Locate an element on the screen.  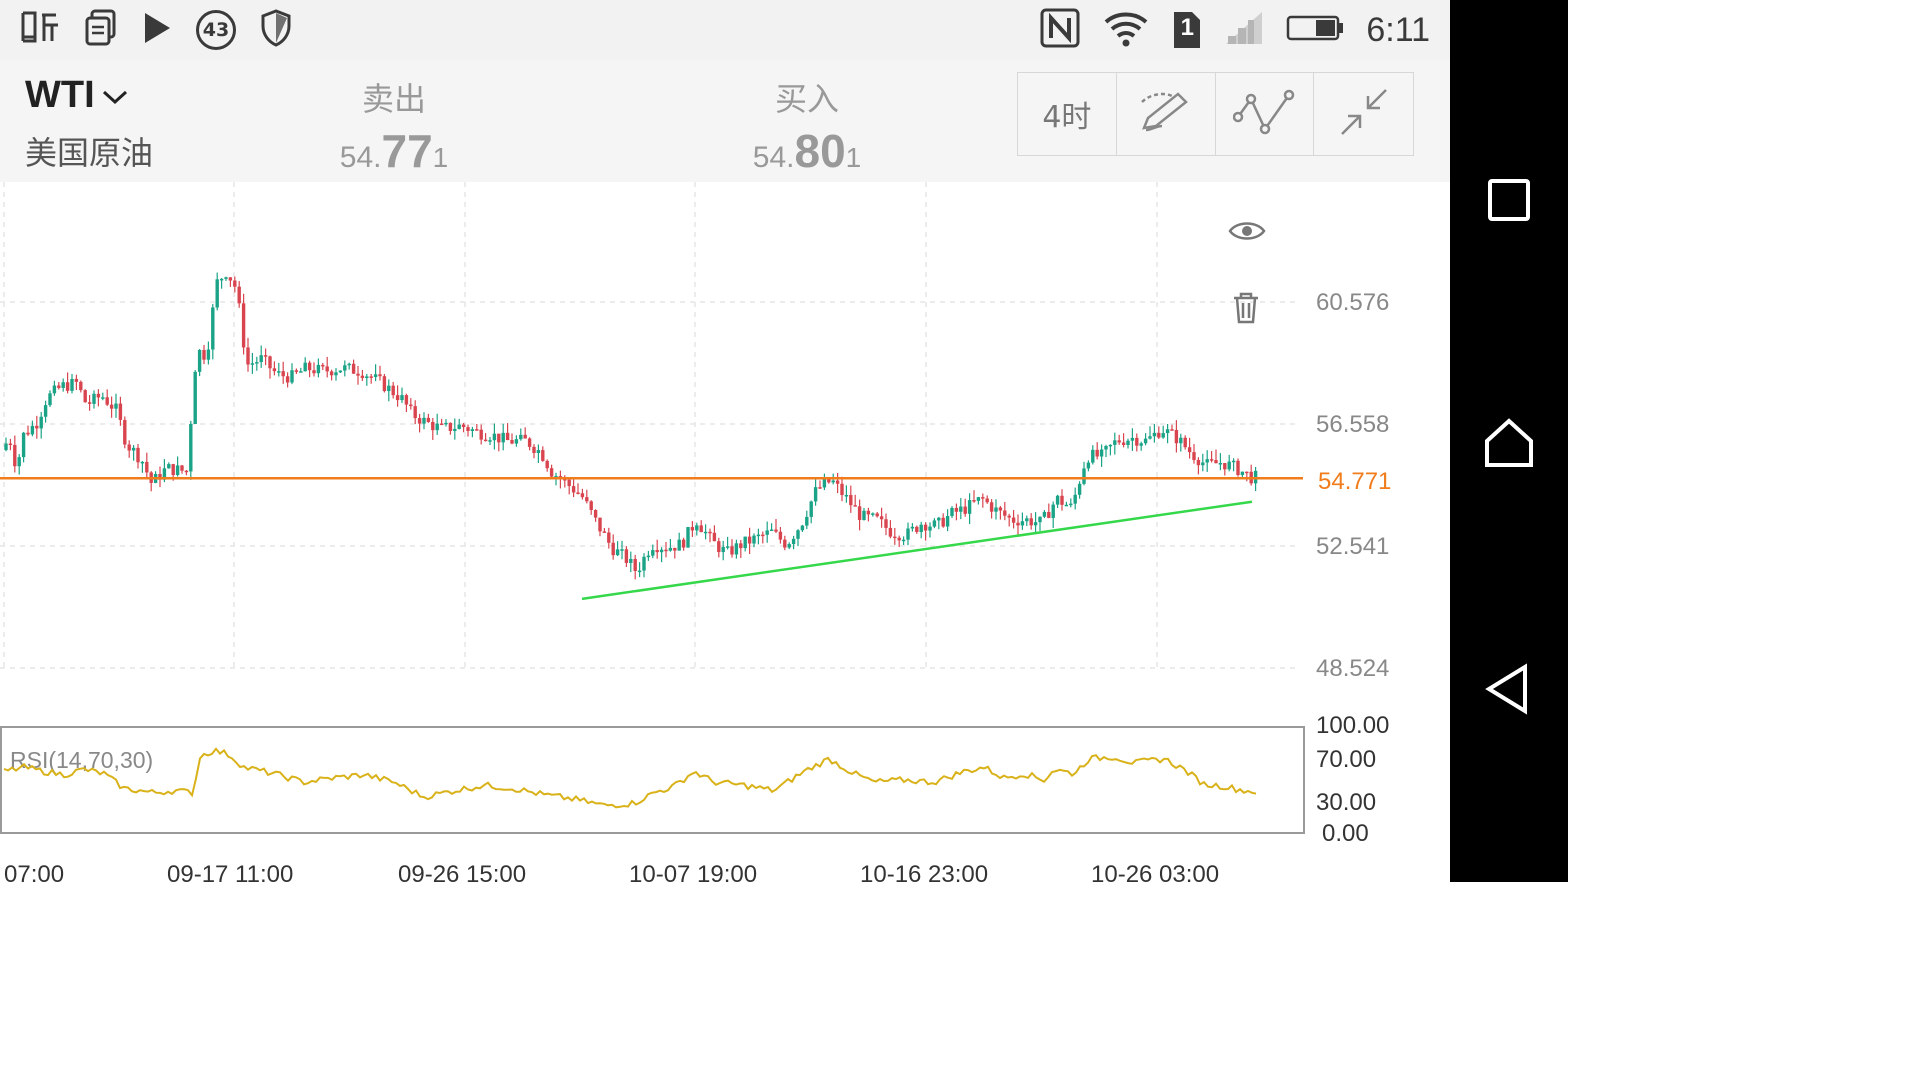
y-tick-1: 60.576 is located at coordinates (1352, 302).